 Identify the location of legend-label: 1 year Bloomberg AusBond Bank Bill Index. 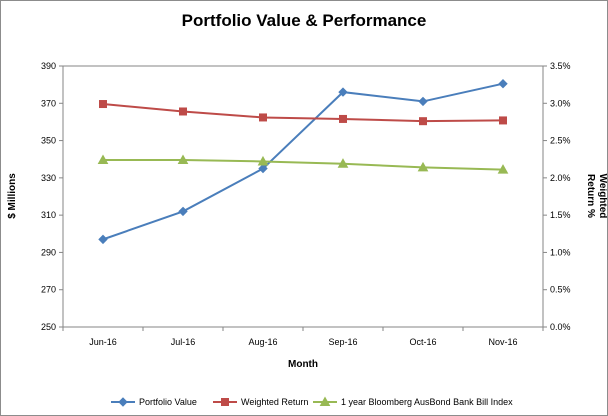
(427, 402).